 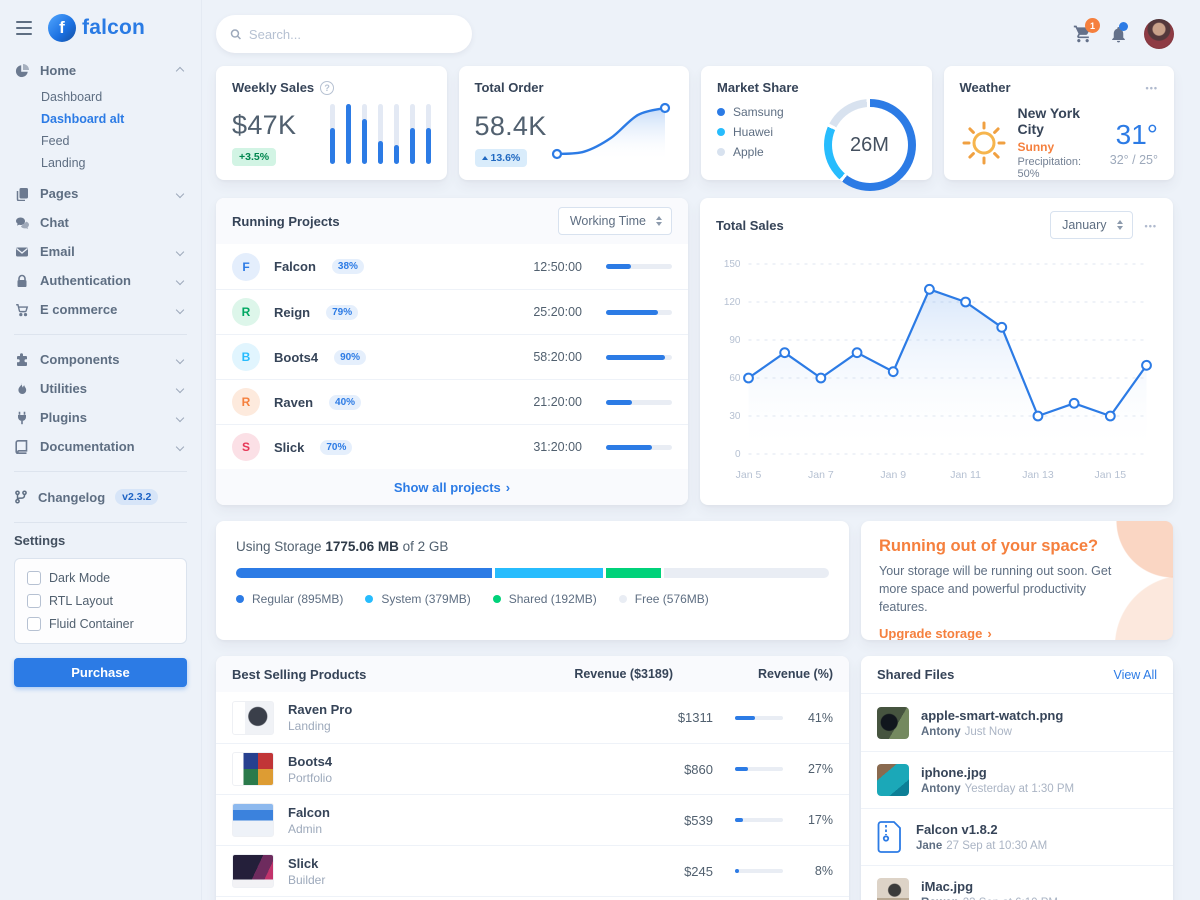 I want to click on storage-legend-shared-192mb-: Shared (192MB), so click(x=544, y=599).